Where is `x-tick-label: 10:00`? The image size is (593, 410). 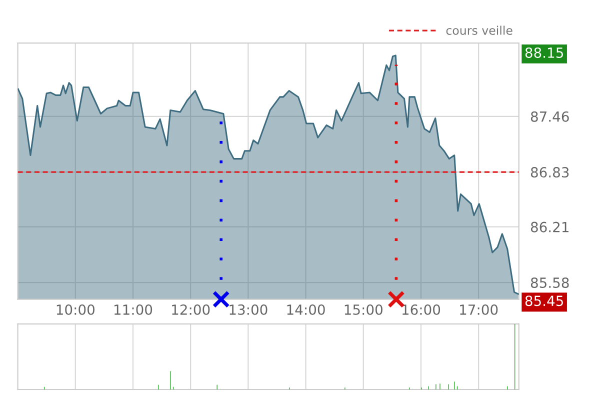 x-tick-label: 10:00 is located at coordinates (75, 309).